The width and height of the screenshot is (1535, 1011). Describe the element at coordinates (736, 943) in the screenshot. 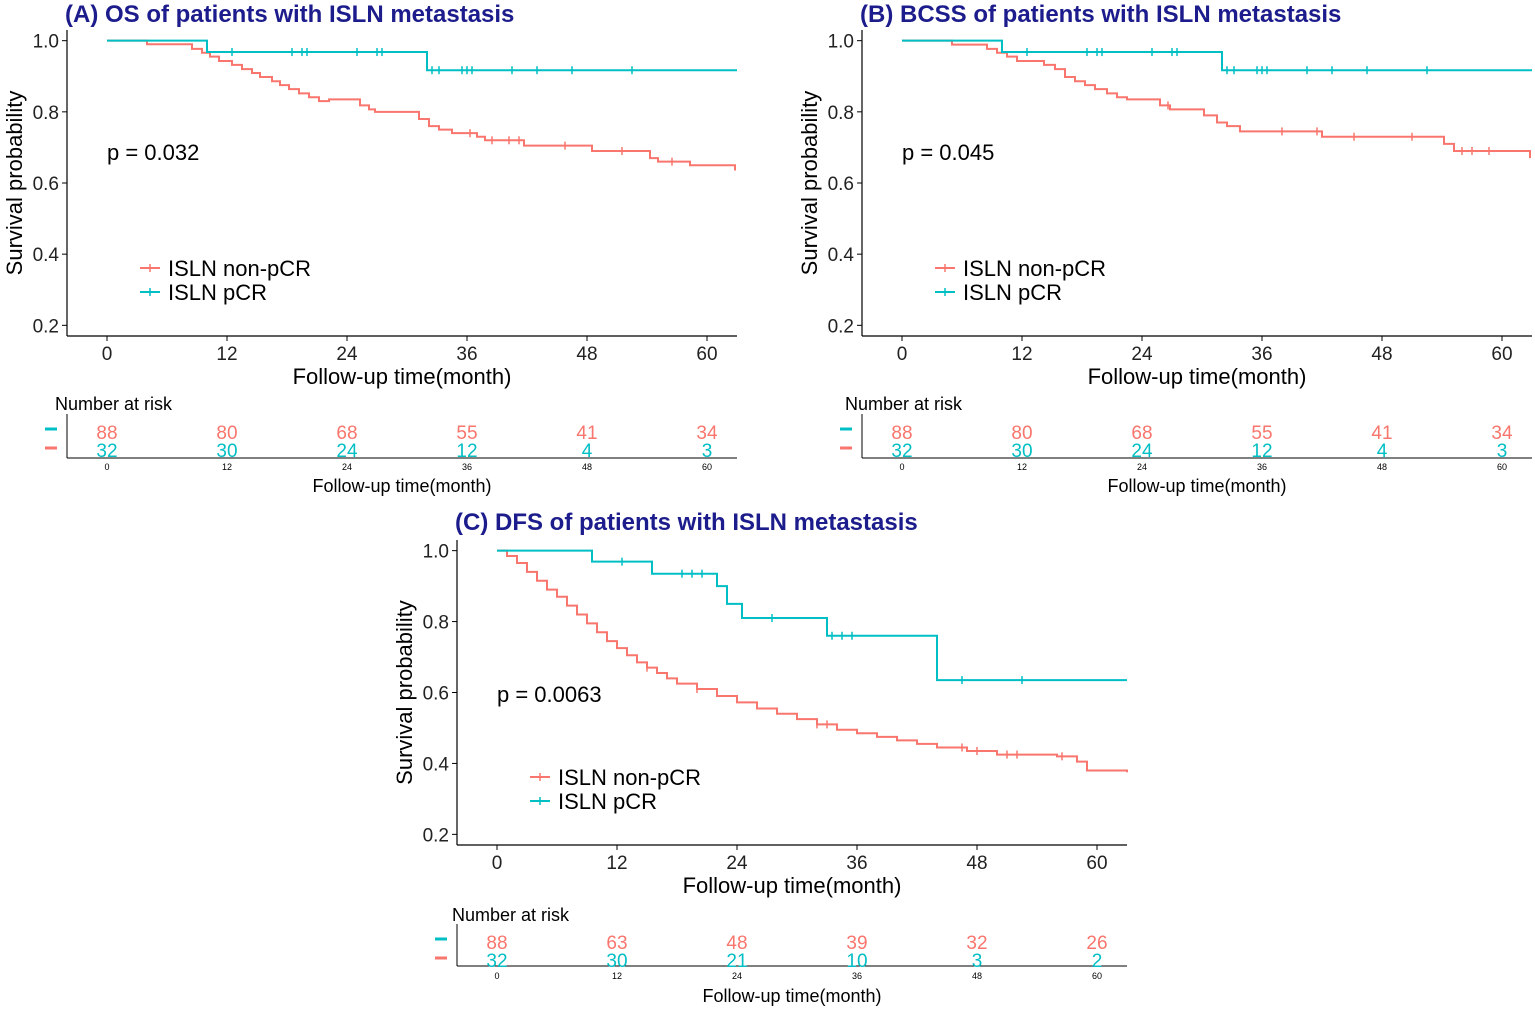

I see `risk-count-non-pcr: 48` at that location.